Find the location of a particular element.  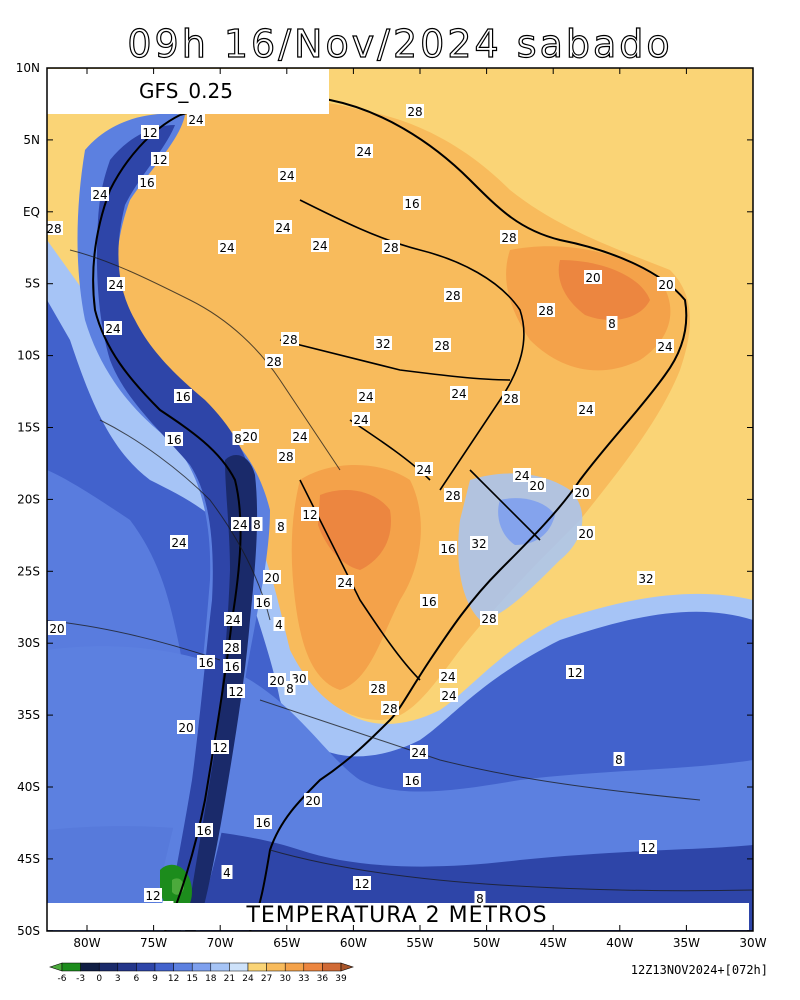

lon-tick-label: 80W is located at coordinates (86, 943).